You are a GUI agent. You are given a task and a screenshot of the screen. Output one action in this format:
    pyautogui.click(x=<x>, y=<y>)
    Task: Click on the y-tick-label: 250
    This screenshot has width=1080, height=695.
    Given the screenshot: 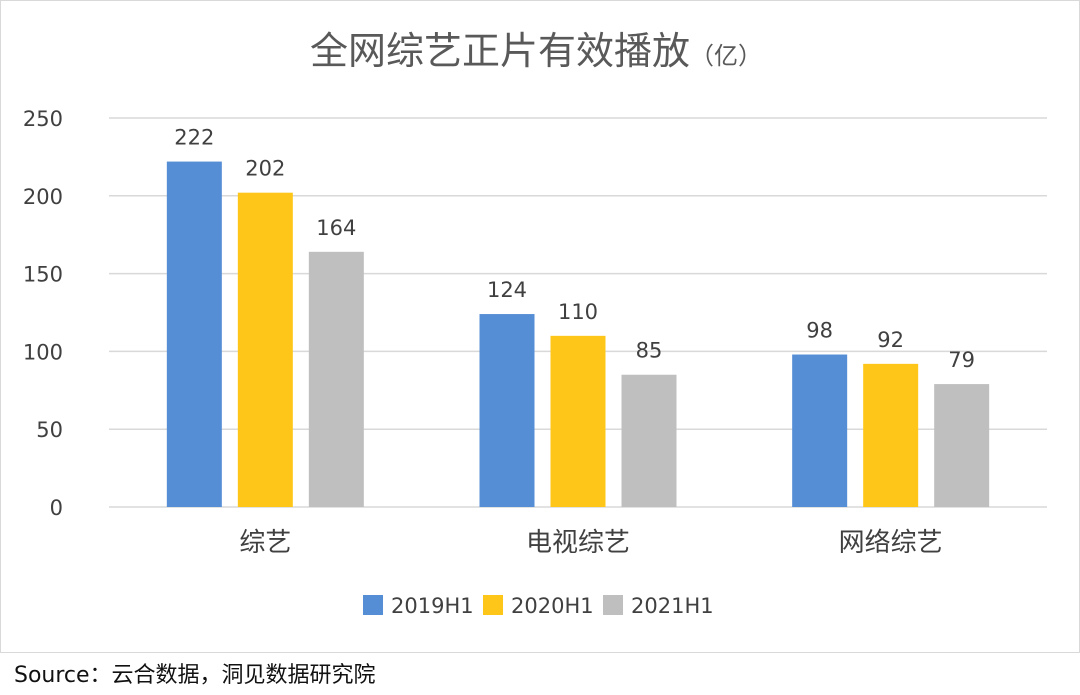 What is the action you would take?
    pyautogui.click(x=43, y=119)
    